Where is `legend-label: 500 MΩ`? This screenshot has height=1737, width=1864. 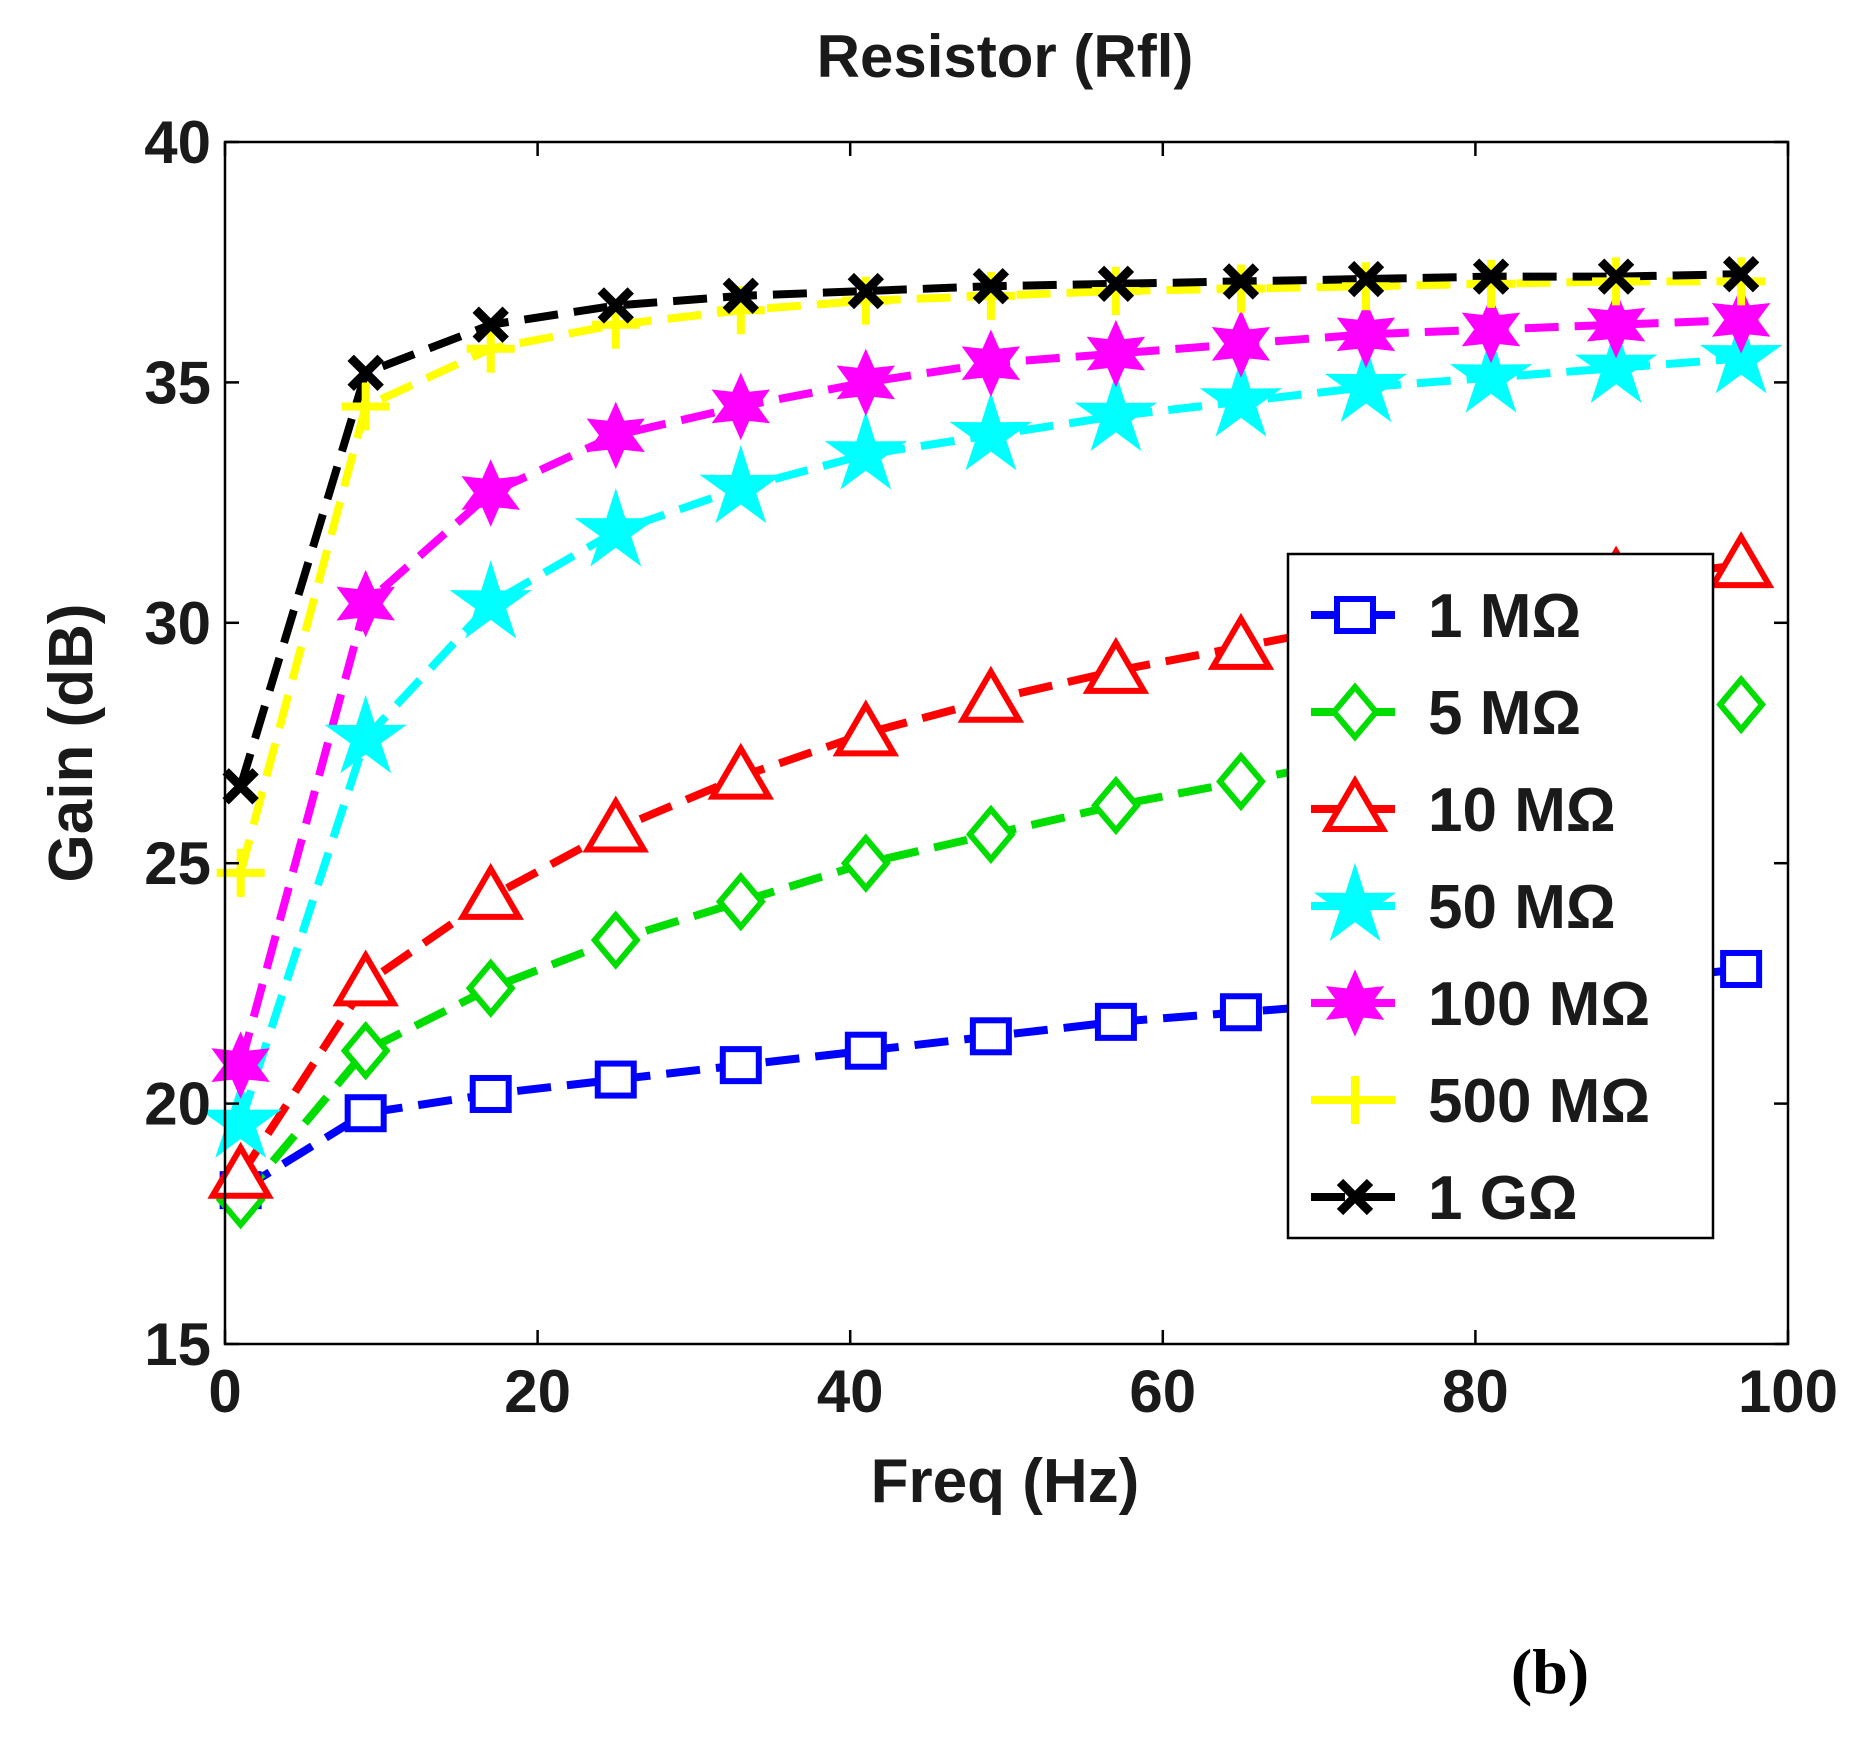 legend-label: 500 MΩ is located at coordinates (1539, 1101).